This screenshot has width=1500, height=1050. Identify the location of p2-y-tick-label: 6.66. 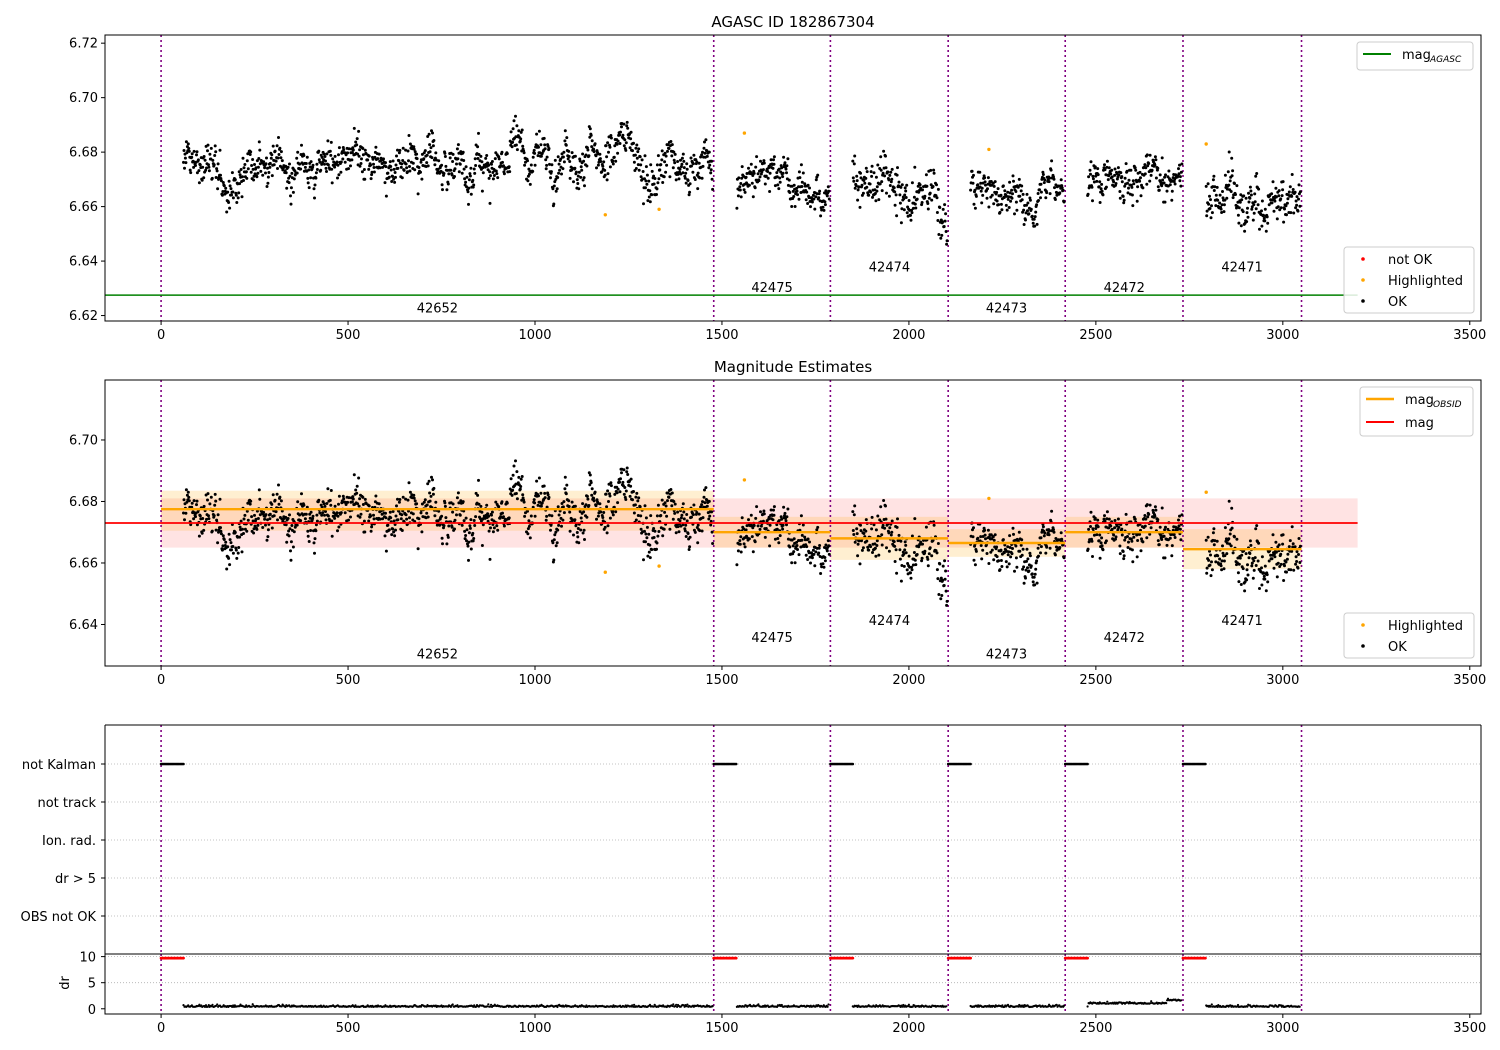
(83, 563).